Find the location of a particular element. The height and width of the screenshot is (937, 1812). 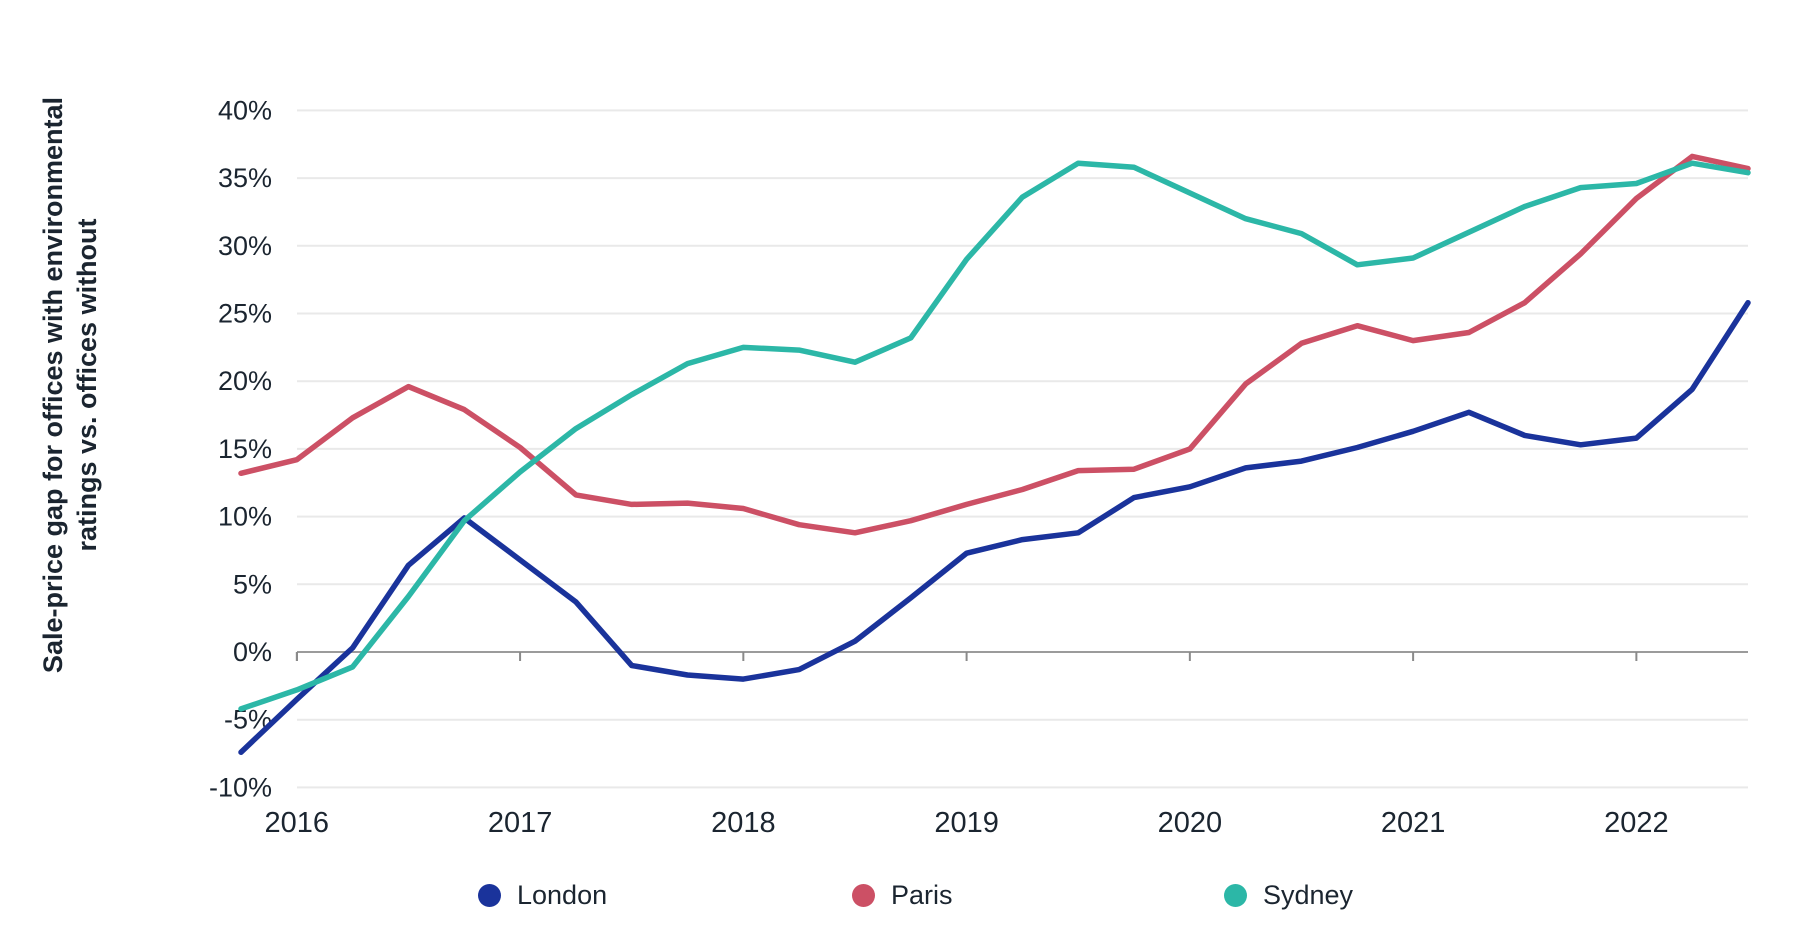

legend-item-sydney: Sydney is located at coordinates (1288, 895).